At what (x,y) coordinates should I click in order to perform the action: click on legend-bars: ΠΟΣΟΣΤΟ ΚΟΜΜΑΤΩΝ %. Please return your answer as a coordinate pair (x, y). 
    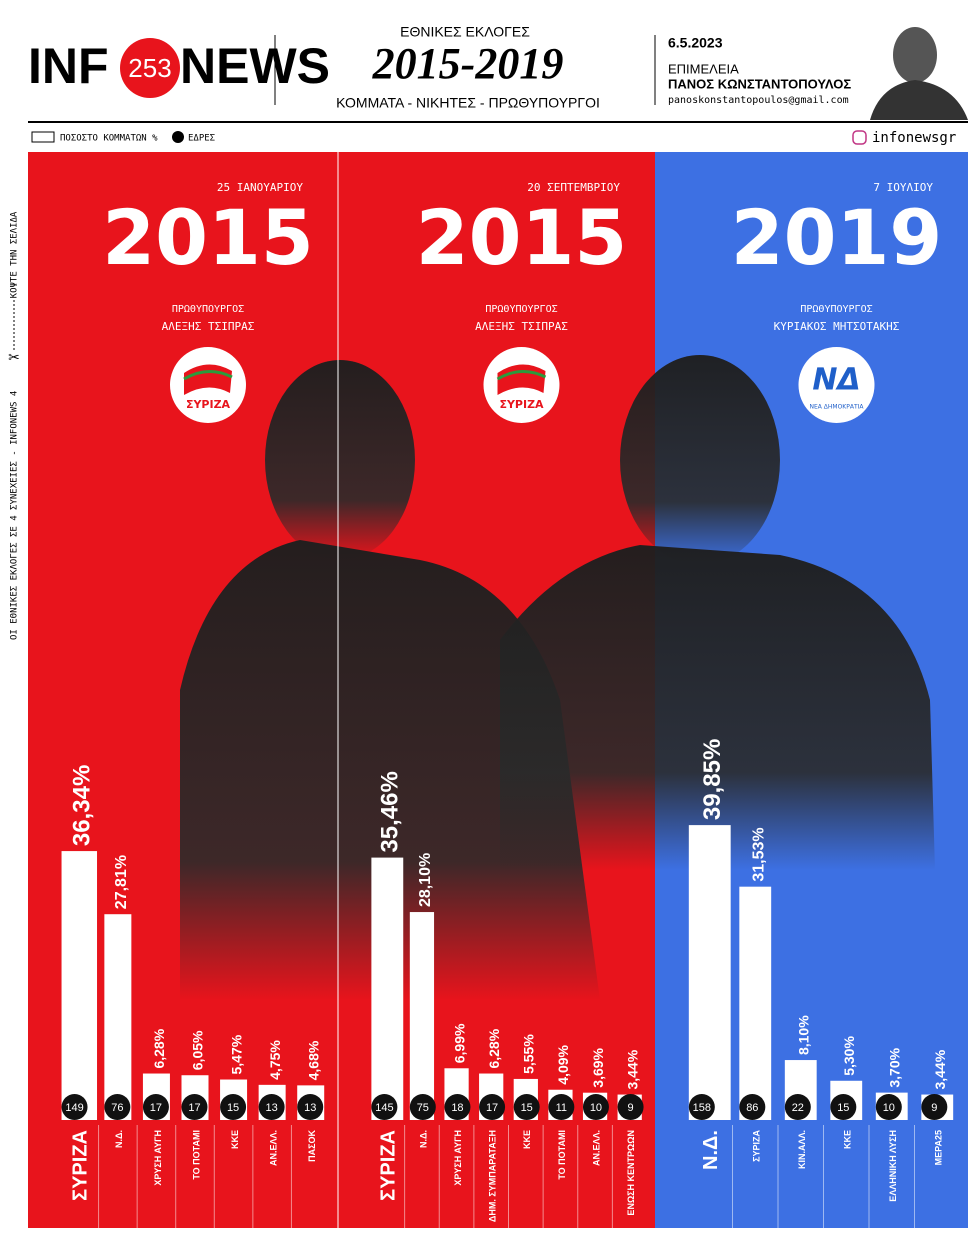
    Looking at the image, I should click on (109, 139).